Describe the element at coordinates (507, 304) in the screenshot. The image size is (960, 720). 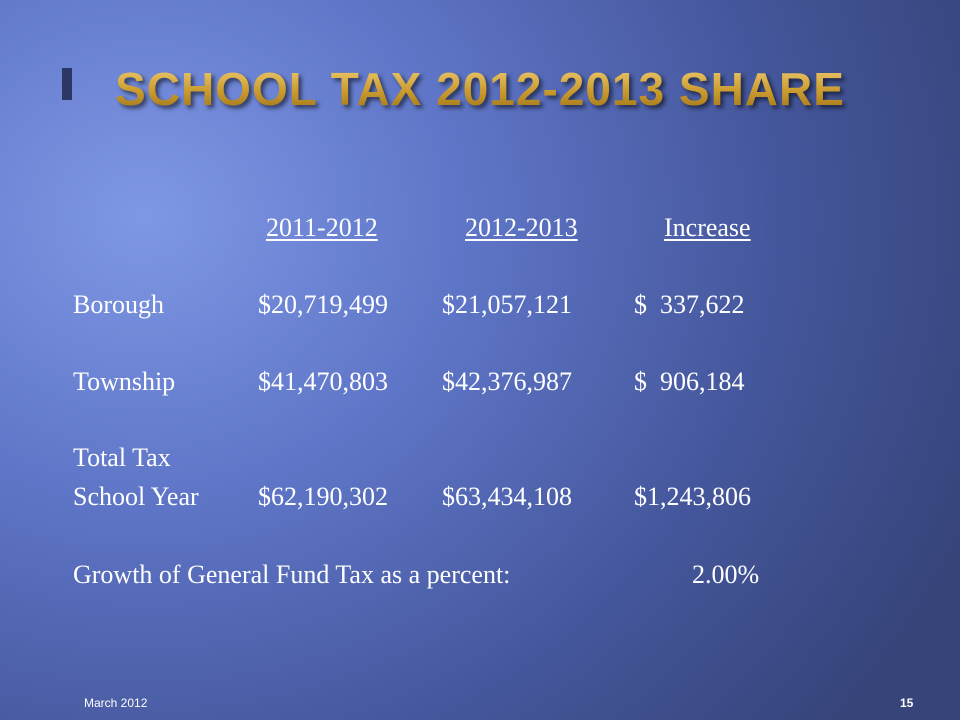
I see `cell: $21,057,121` at that location.